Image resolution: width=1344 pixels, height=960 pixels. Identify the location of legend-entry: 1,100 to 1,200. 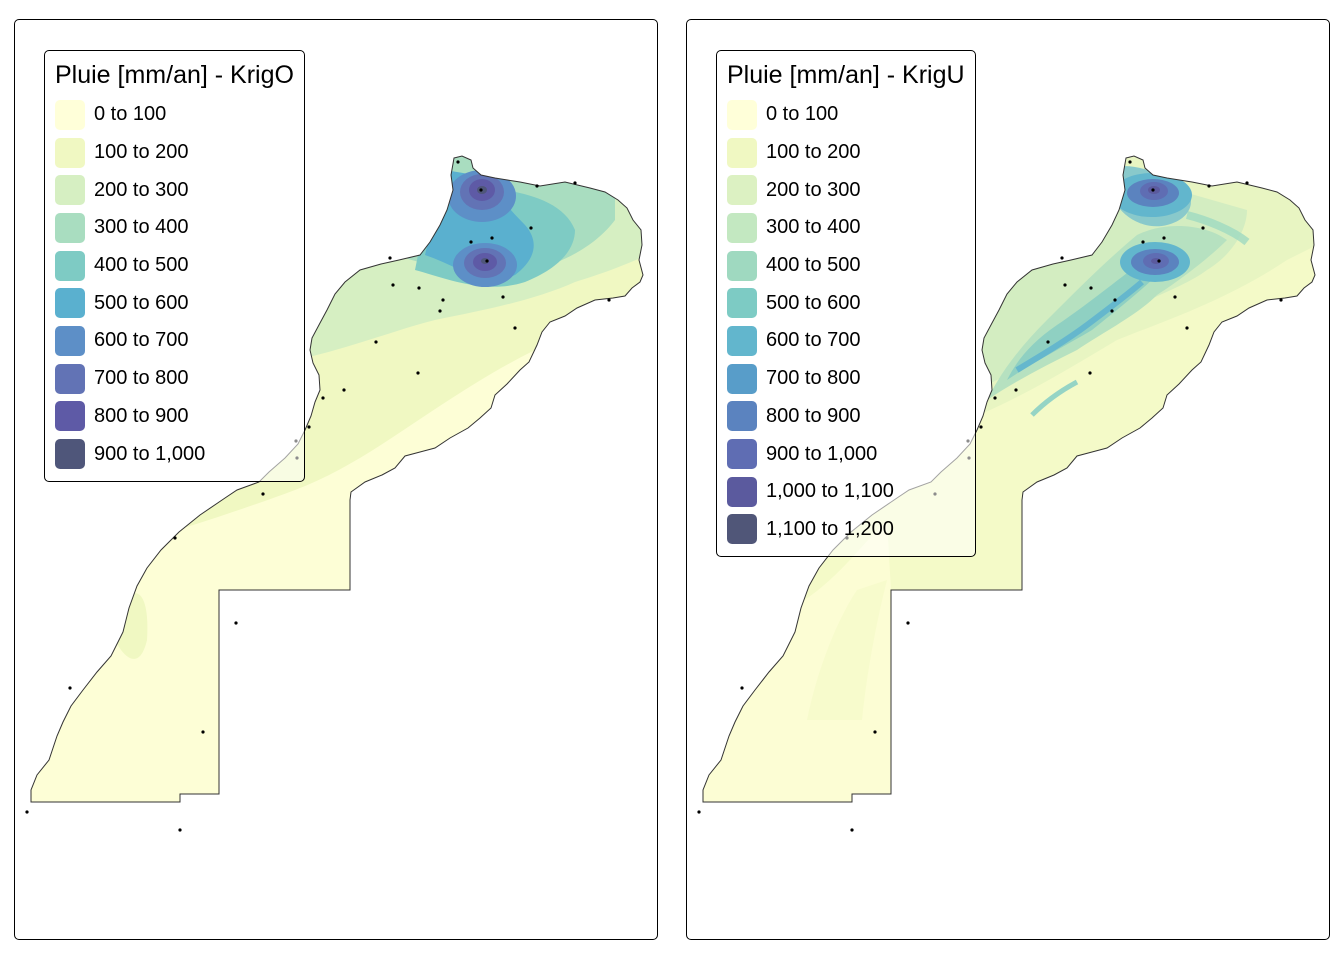
(846, 530).